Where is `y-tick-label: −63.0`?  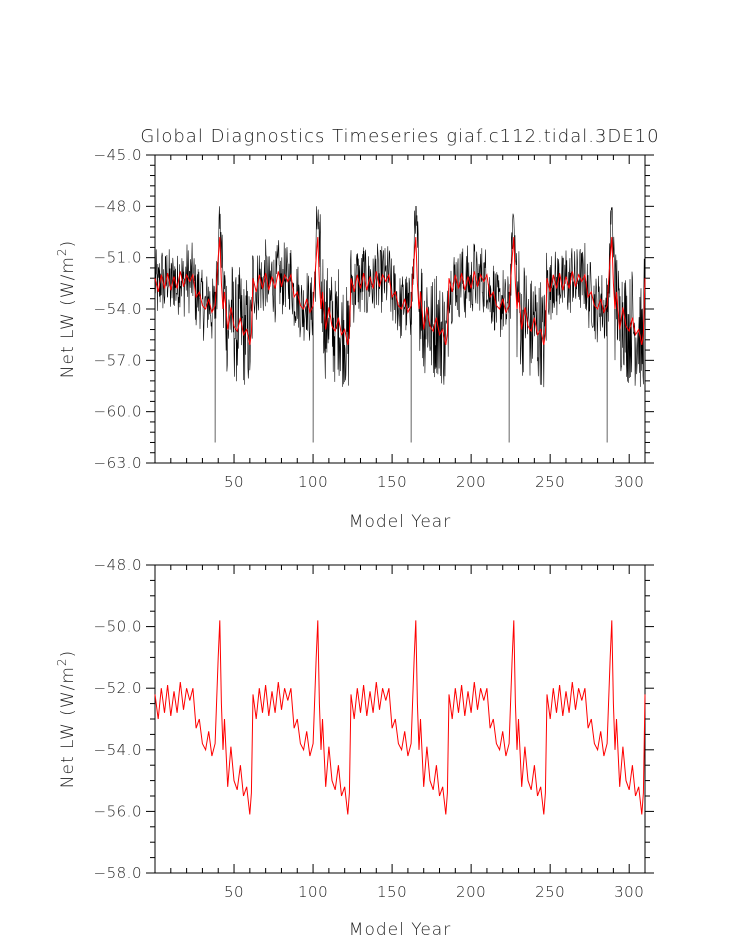
y-tick-label: −63.0 is located at coordinates (118, 463).